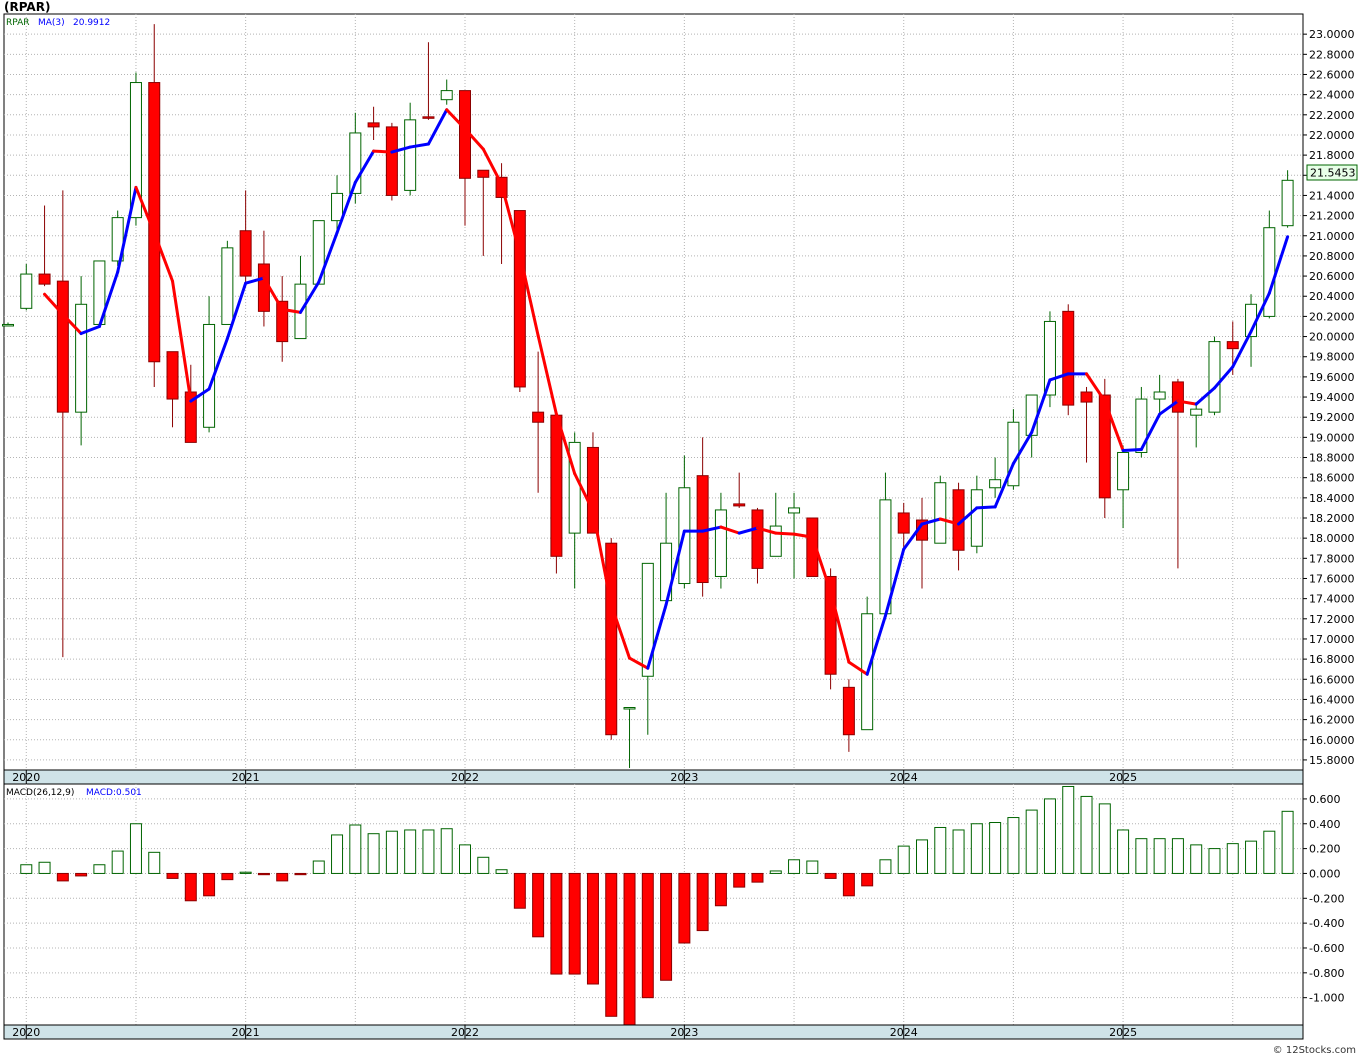 Image resolution: width=1360 pixels, height=1056 pixels. Describe the element at coordinates (1332, 377) in the screenshot. I see `price-tick-label: 19.6000` at that location.